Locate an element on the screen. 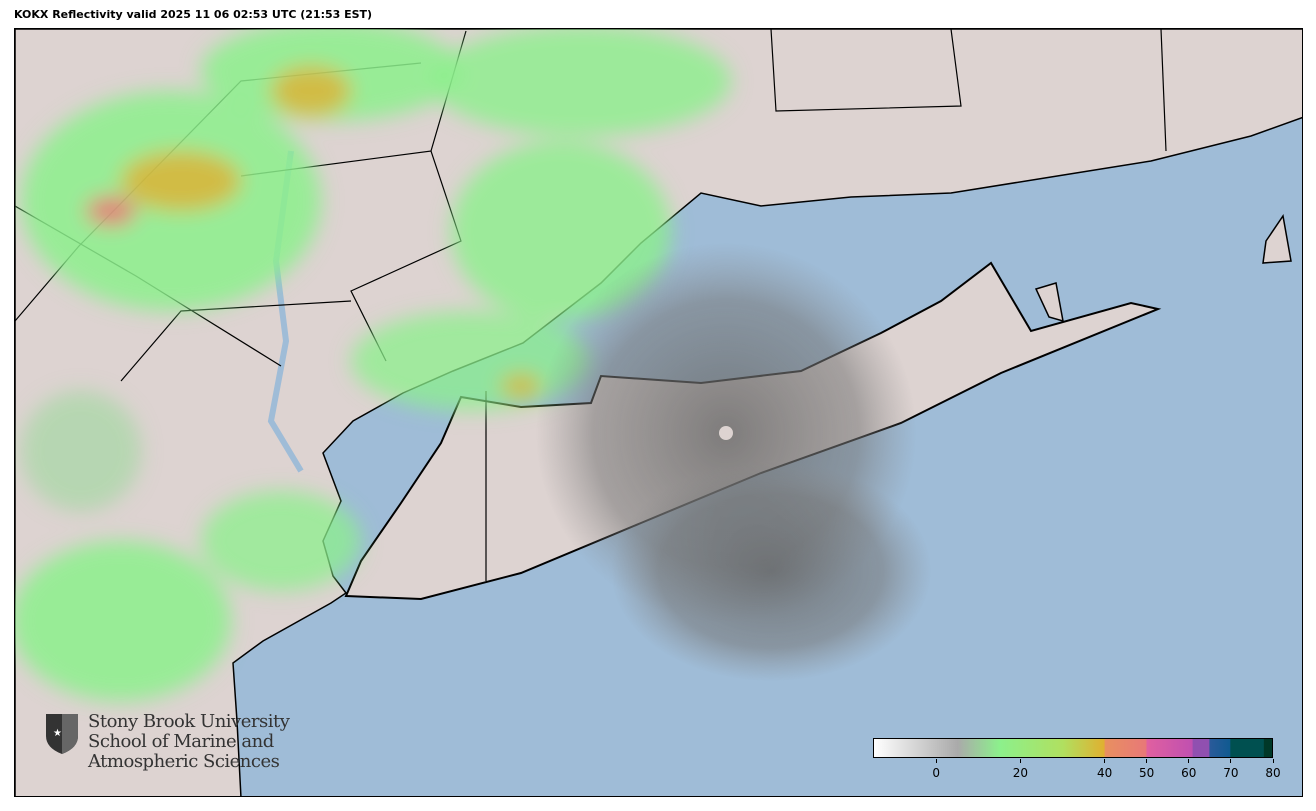 This screenshot has height=811, width=1316. reflectivity-colorbar is located at coordinates (1073, 748).